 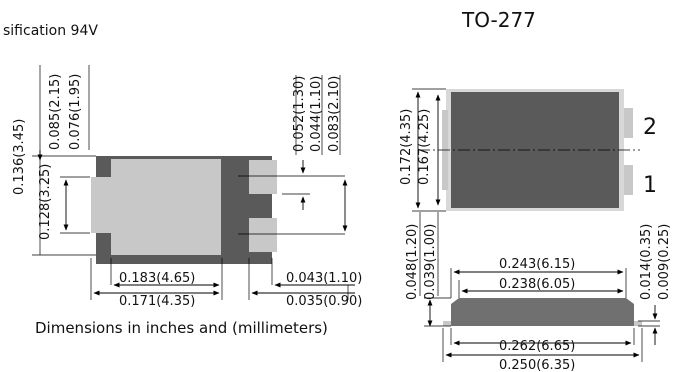 What do you see at coordinates (412, 262) in the screenshot?
I see `dim-0048: 0.048(1.20)` at bounding box center [412, 262].